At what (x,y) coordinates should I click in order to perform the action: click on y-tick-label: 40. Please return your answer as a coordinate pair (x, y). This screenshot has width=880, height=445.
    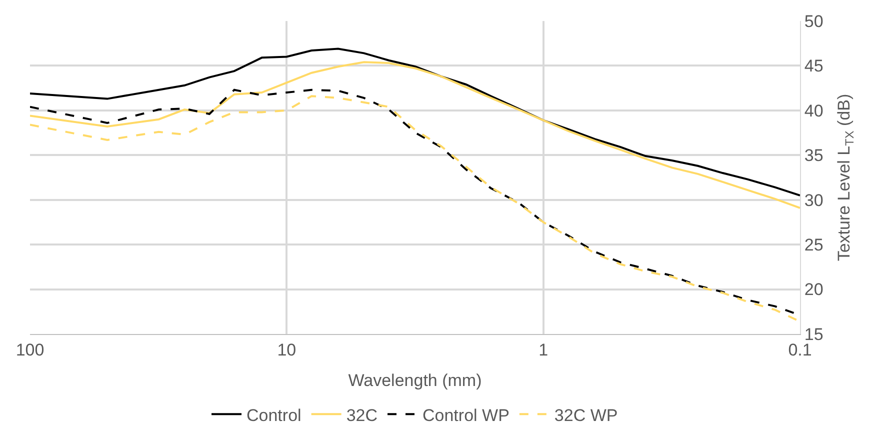
    Looking at the image, I should click on (814, 110).